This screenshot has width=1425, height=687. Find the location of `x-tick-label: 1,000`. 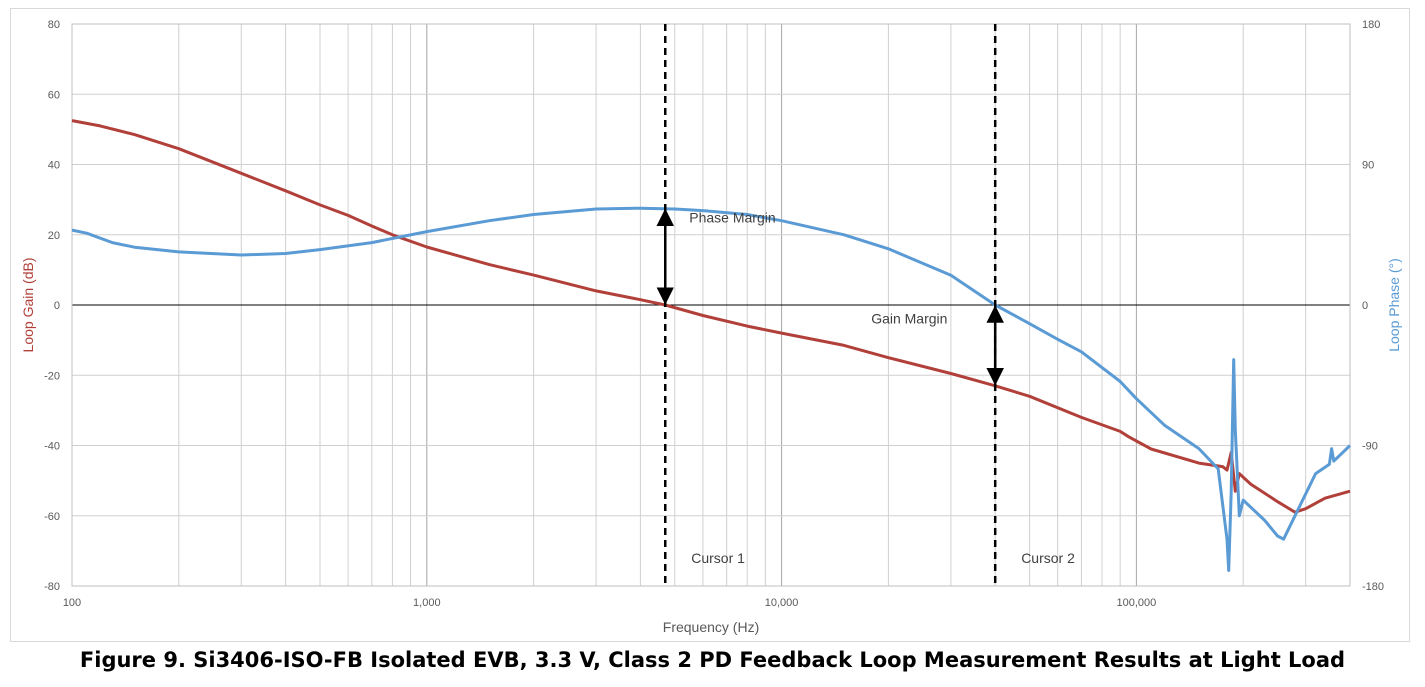

x-tick-label: 1,000 is located at coordinates (427, 603).